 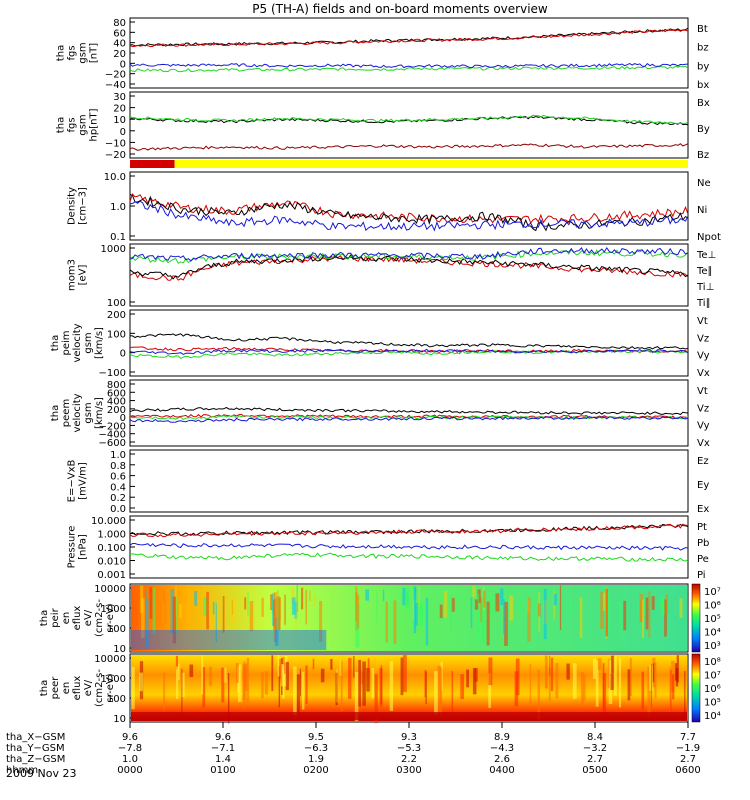 What do you see at coordinates (712, 619) in the screenshot?
I see `colorbar-label: 10⁵` at bounding box center [712, 619].